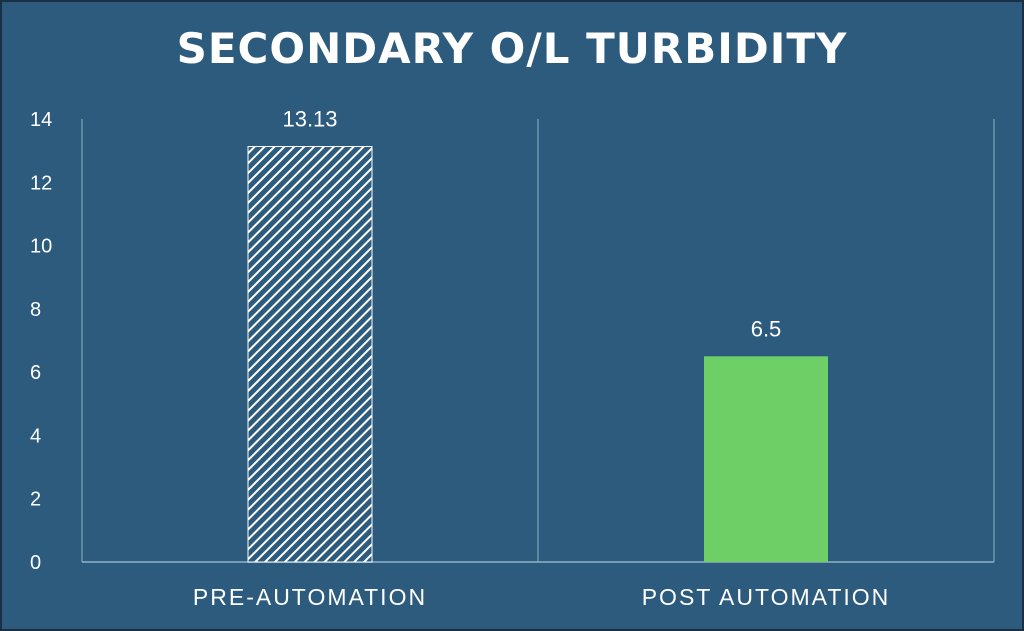 This screenshot has height=631, width=1024. I want to click on y-tick-label: 6, so click(35, 373).